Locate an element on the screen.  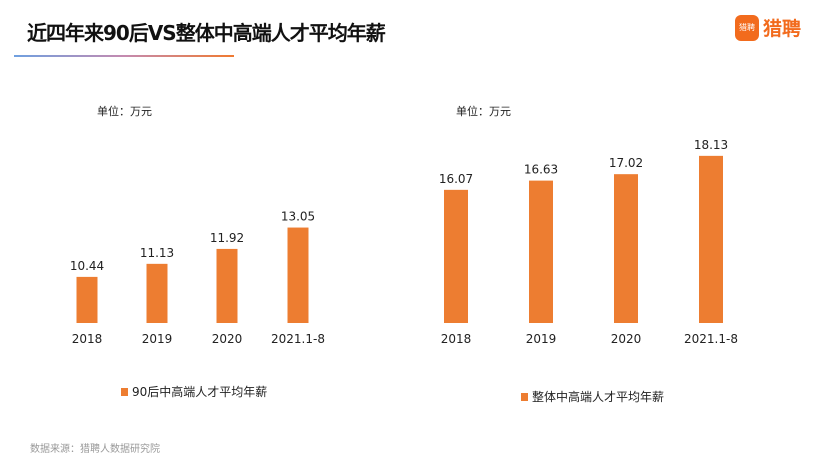
legend-label: 整体中高端人才平均年薪 is located at coordinates (598, 397).